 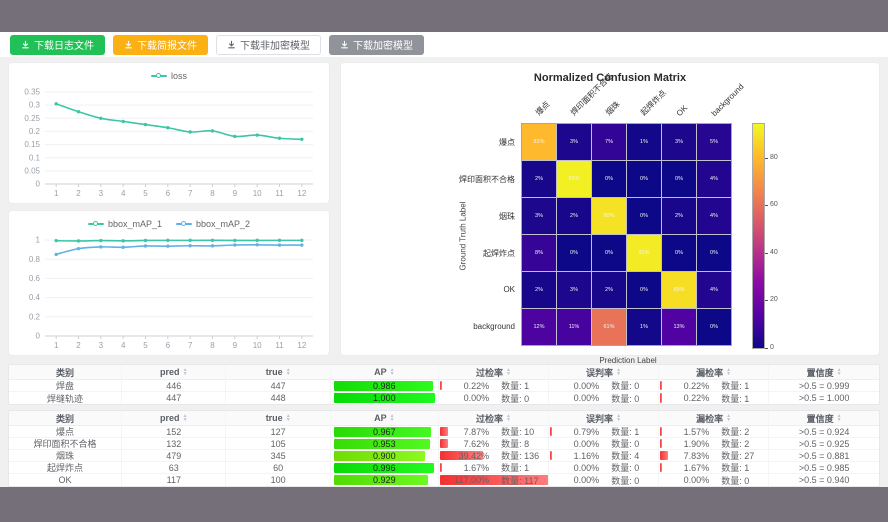 I want to click on svg-text: 3, so click(x=101, y=345).